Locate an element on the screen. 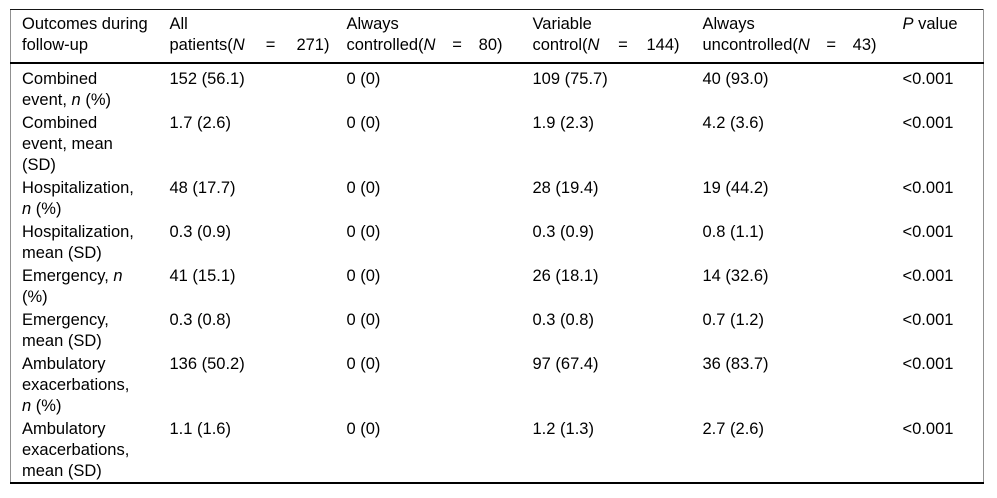  cell-all-patients: 136 (50.2) is located at coordinates (207, 364).